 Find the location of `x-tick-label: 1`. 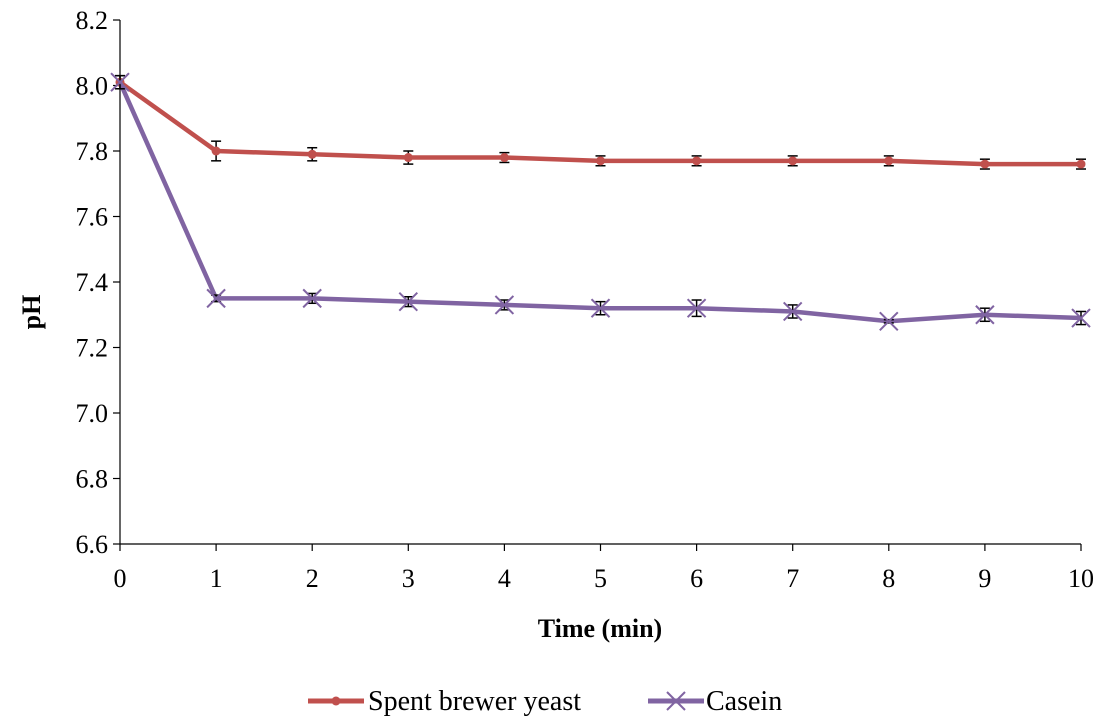

x-tick-label: 1 is located at coordinates (216, 578).